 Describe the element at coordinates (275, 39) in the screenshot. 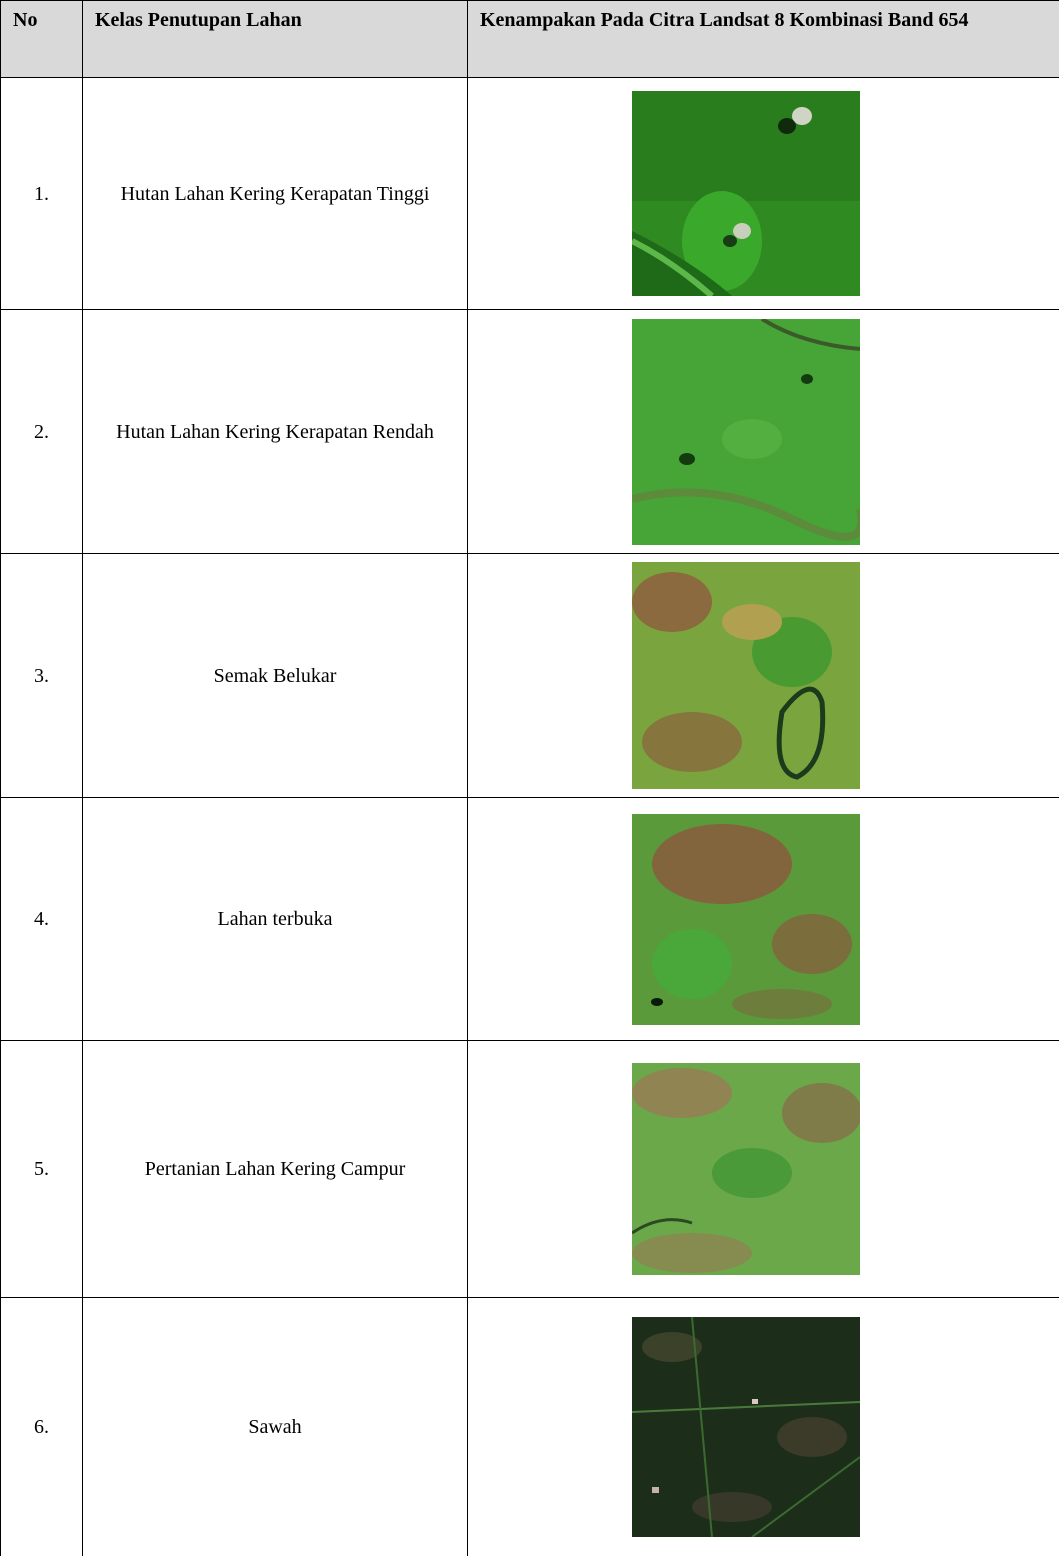

I see `header-cell: Kelas Penutupan Lahan` at that location.